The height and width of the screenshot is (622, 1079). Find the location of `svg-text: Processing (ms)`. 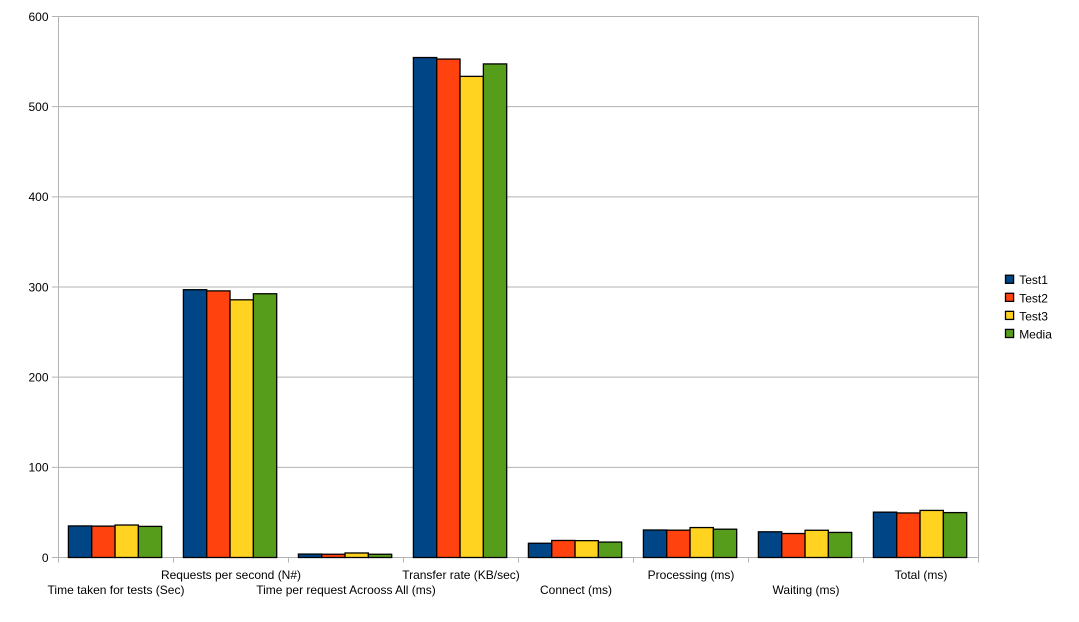

svg-text: Processing (ms) is located at coordinates (691, 575).